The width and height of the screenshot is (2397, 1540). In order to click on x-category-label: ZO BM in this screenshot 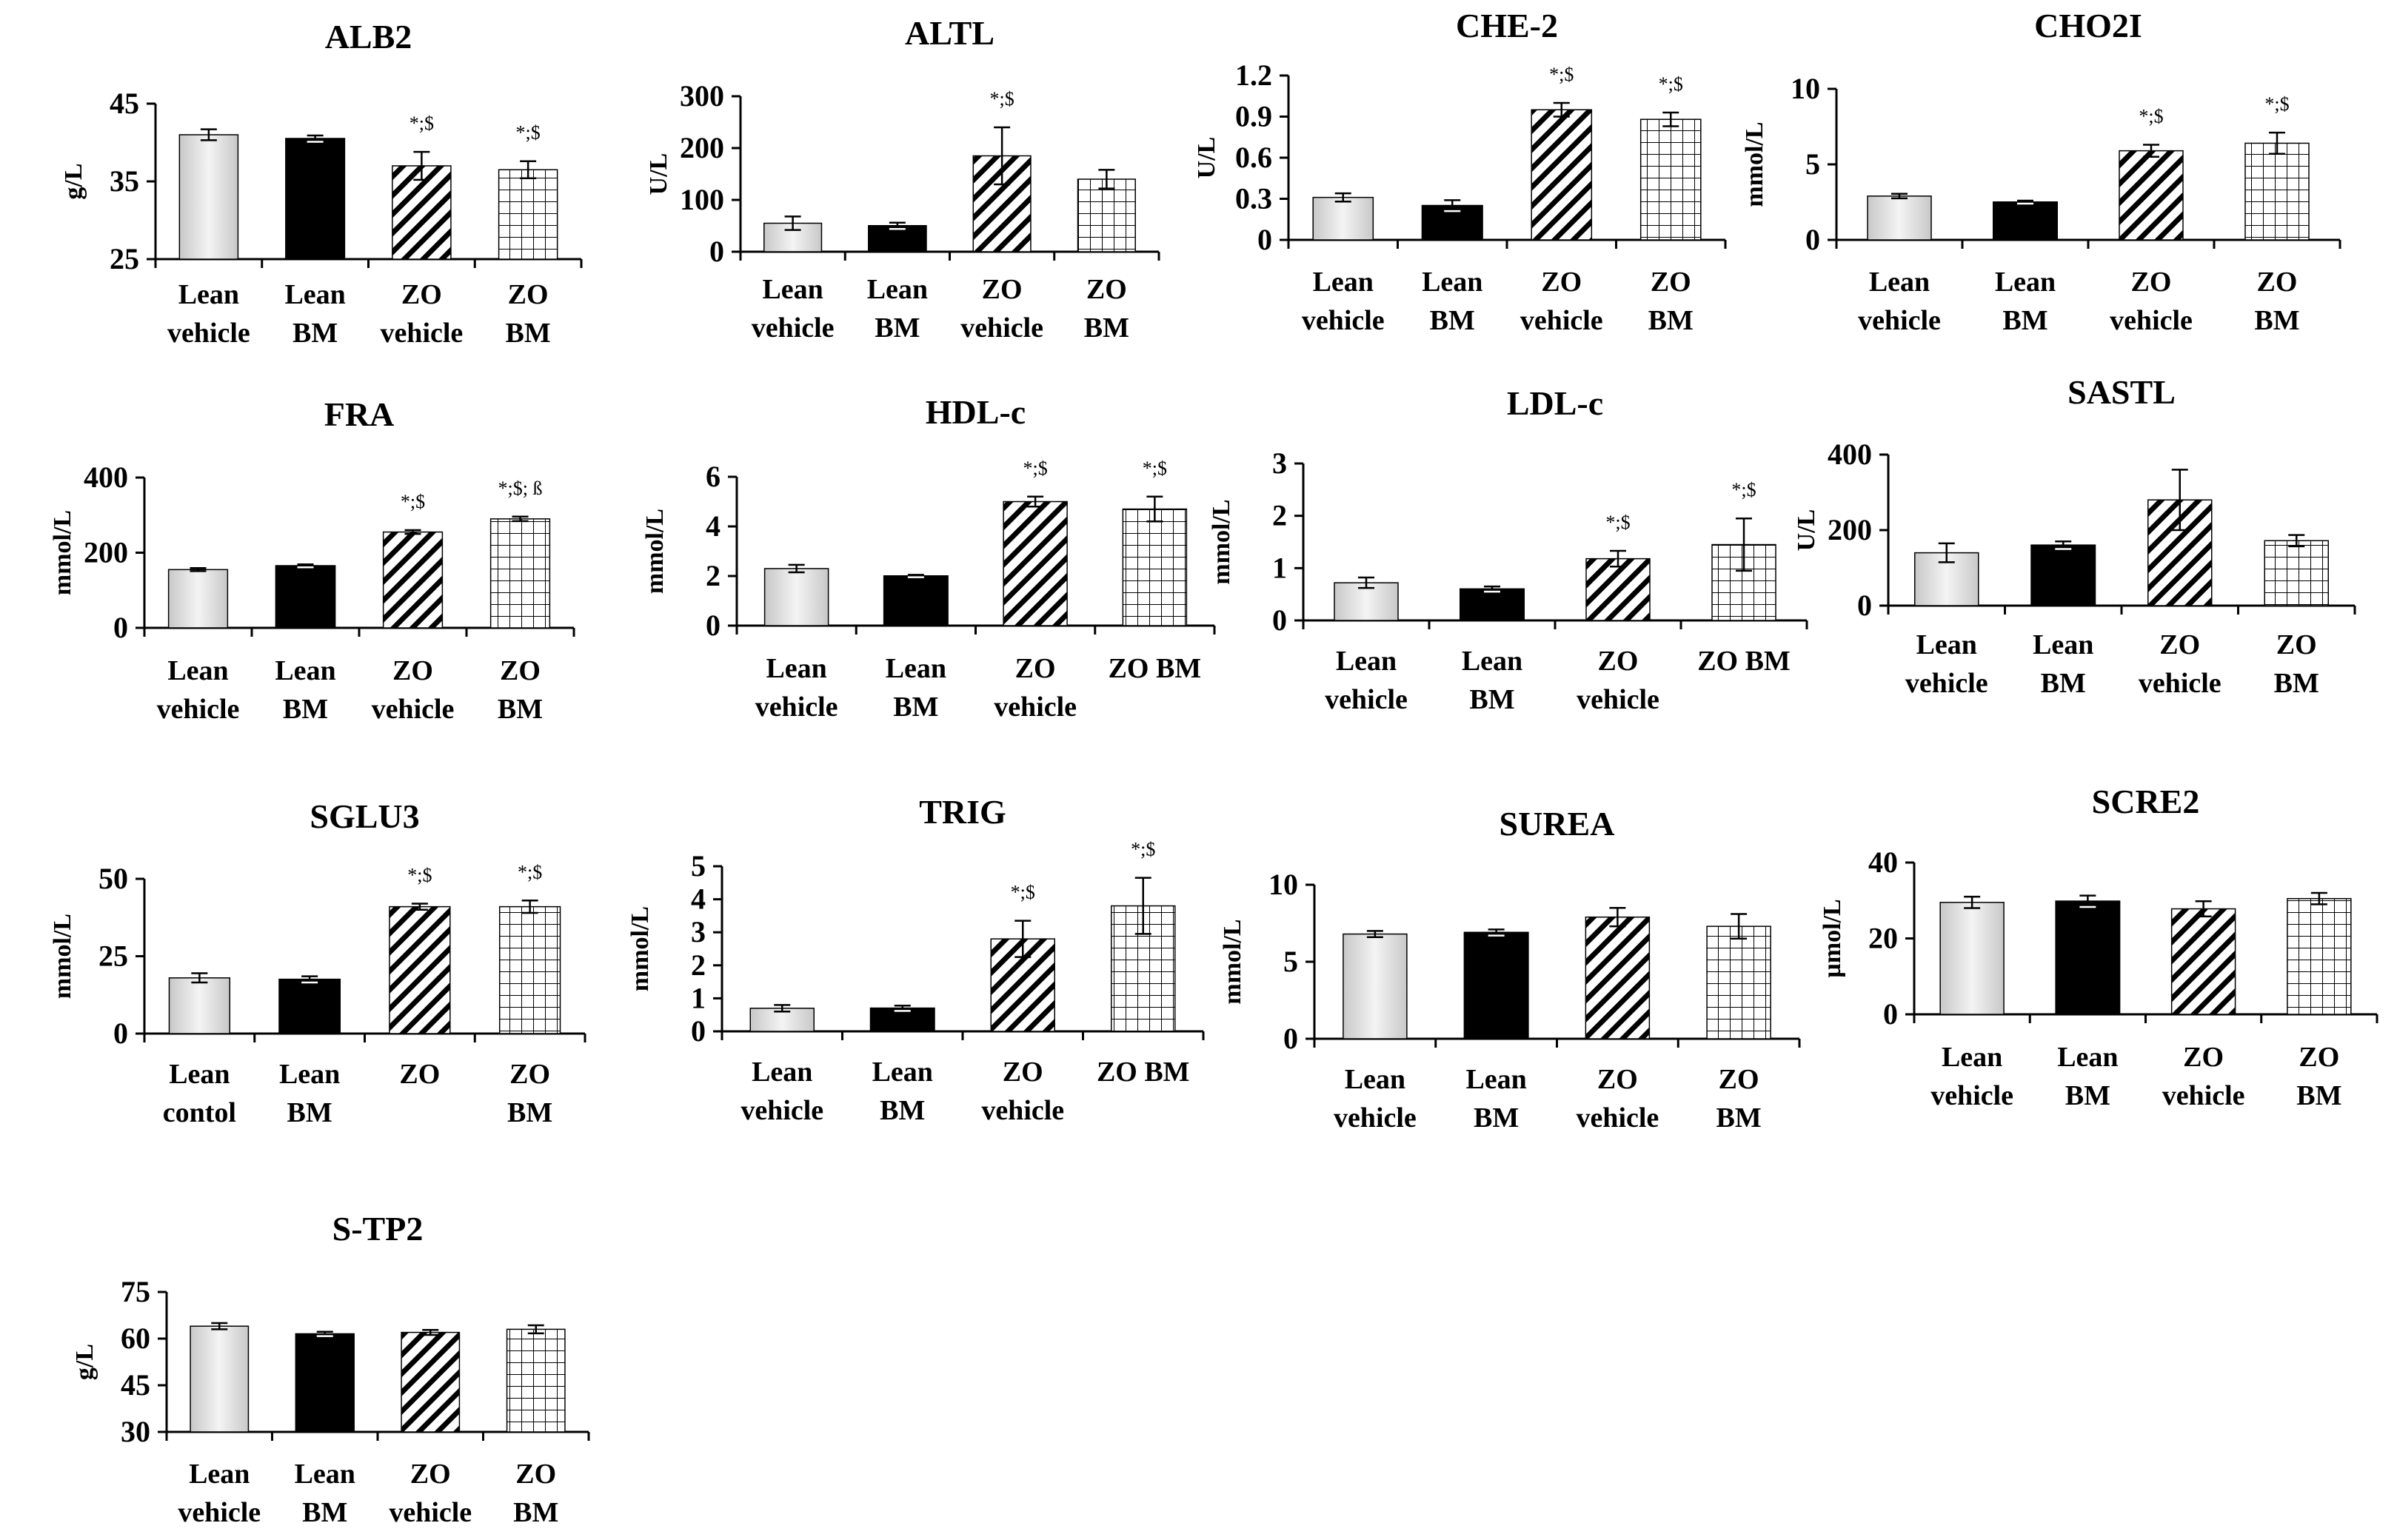, I will do `click(1143, 1073)`.